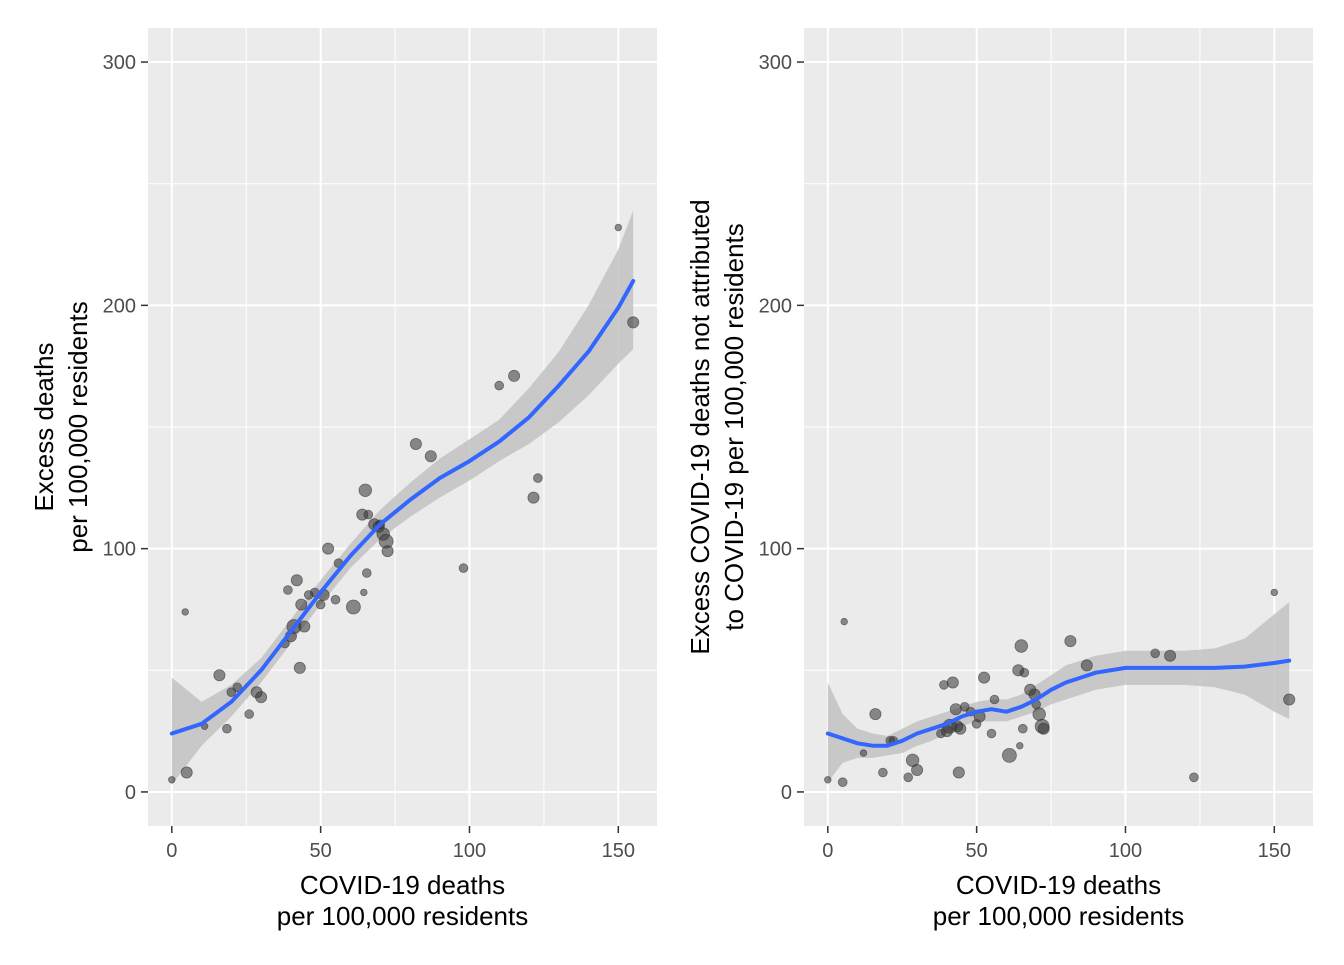 Image resolution: width=1344 pixels, height=965 pixels. I want to click on y-axis-title: Excess COVID-19 deaths not attributed, so click(700, 426).